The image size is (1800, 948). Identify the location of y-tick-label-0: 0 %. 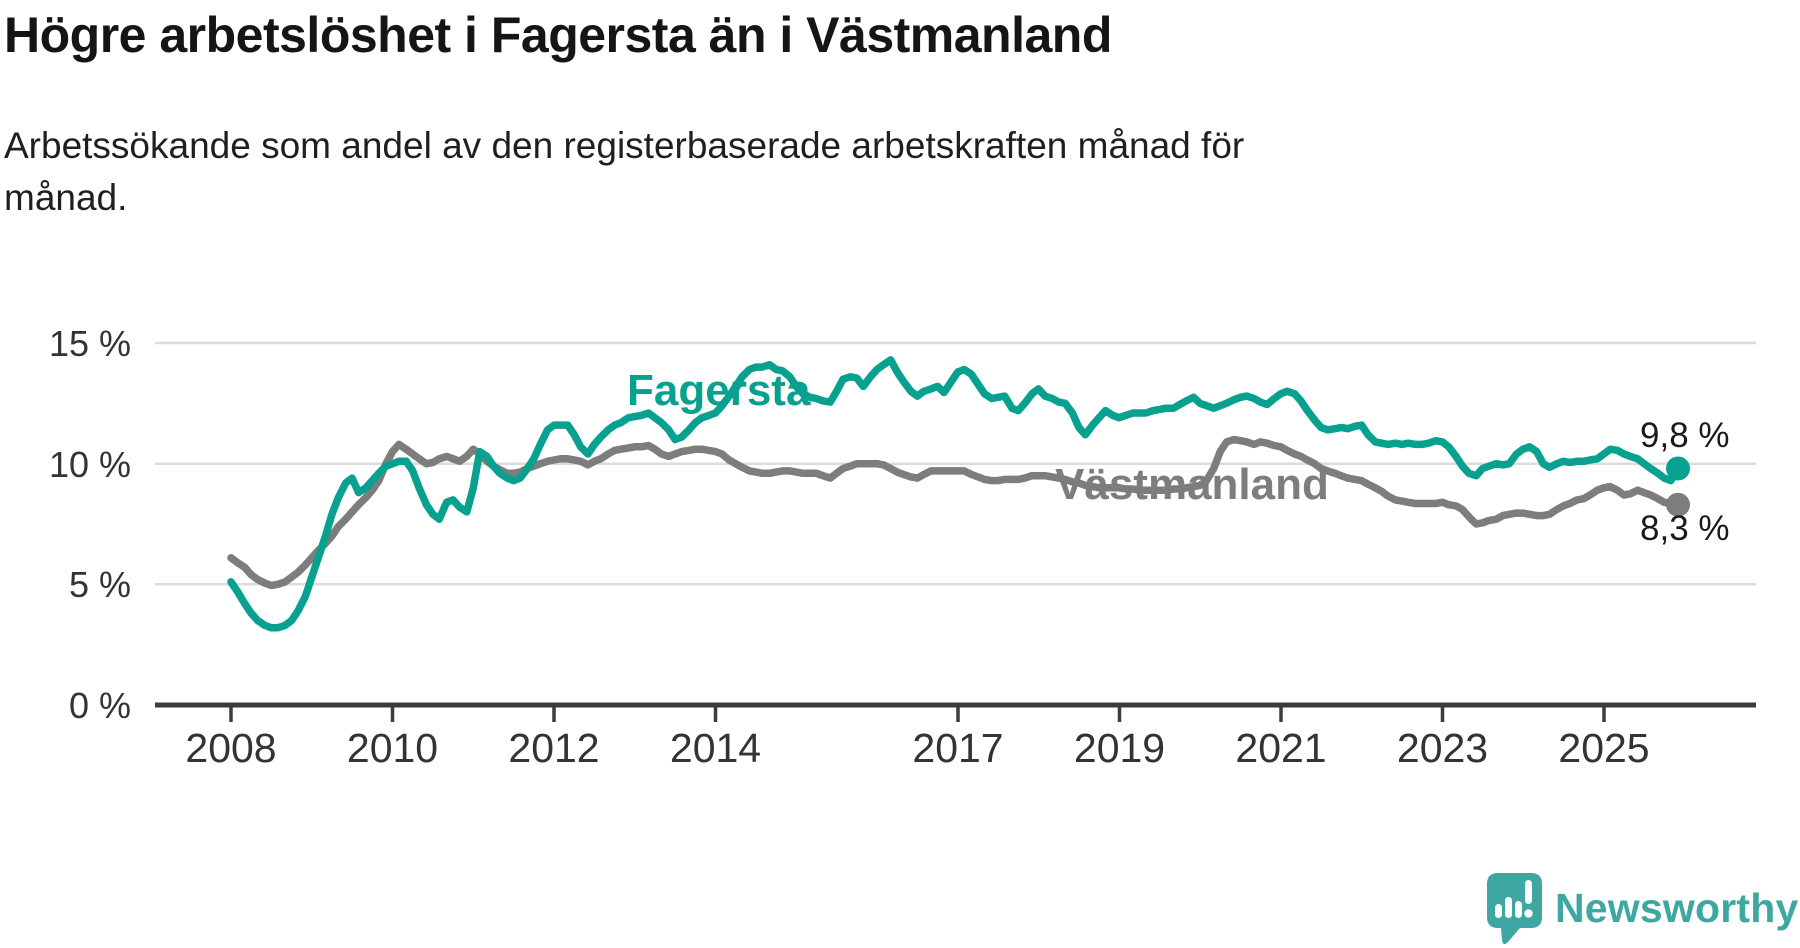
(100, 705).